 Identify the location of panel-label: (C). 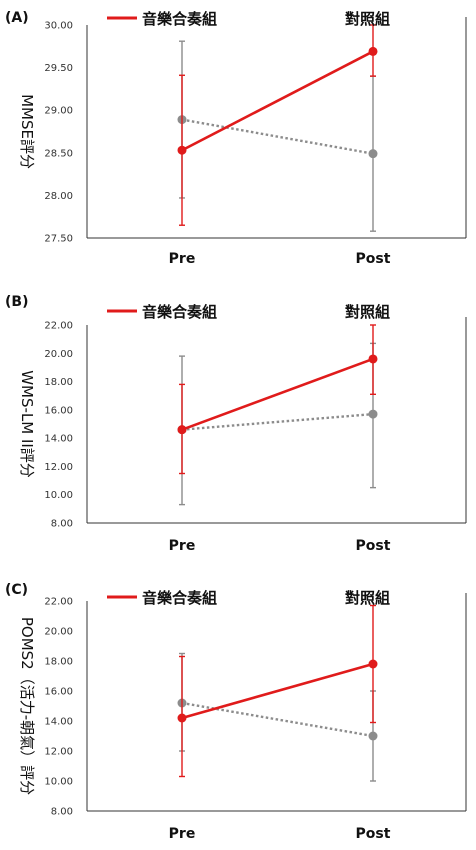
(16, 590).